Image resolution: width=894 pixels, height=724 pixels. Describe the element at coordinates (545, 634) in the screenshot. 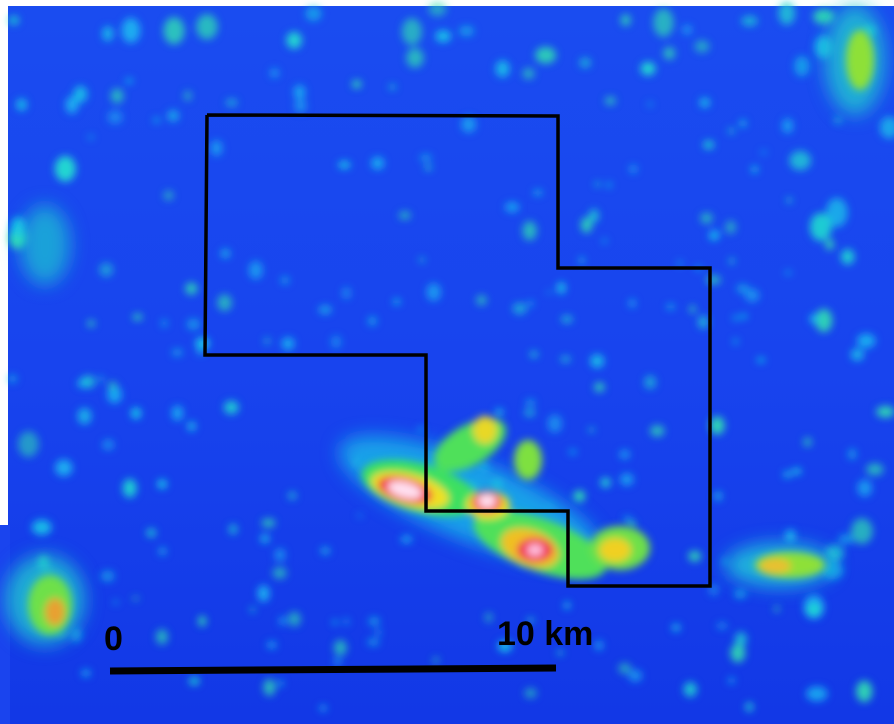

I see `scale-bar-end-label: 10 km` at that location.